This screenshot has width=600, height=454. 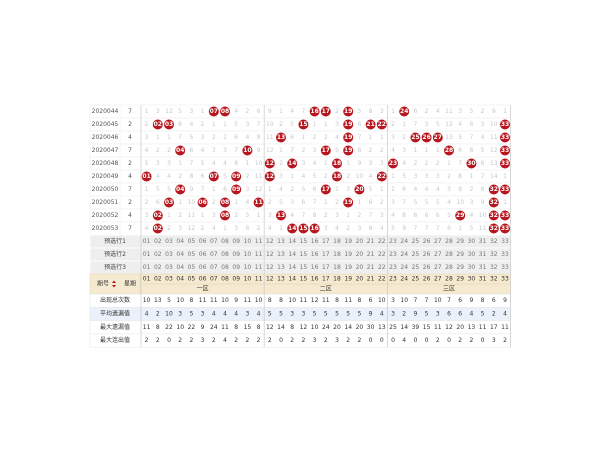 What do you see at coordinates (103, 284) in the screenshot?
I see `header-issue: 期号` at bounding box center [103, 284].